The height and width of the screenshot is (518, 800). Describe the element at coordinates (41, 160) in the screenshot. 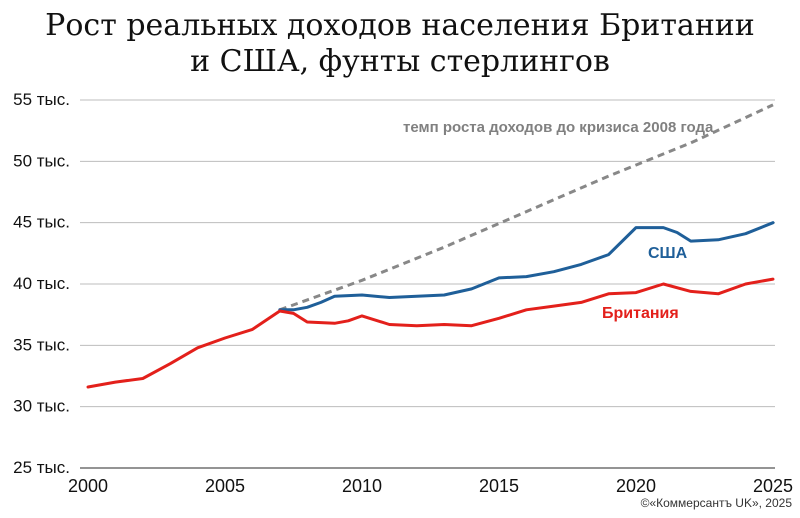

I see `y-tick-label: 50 тыс.` at that location.